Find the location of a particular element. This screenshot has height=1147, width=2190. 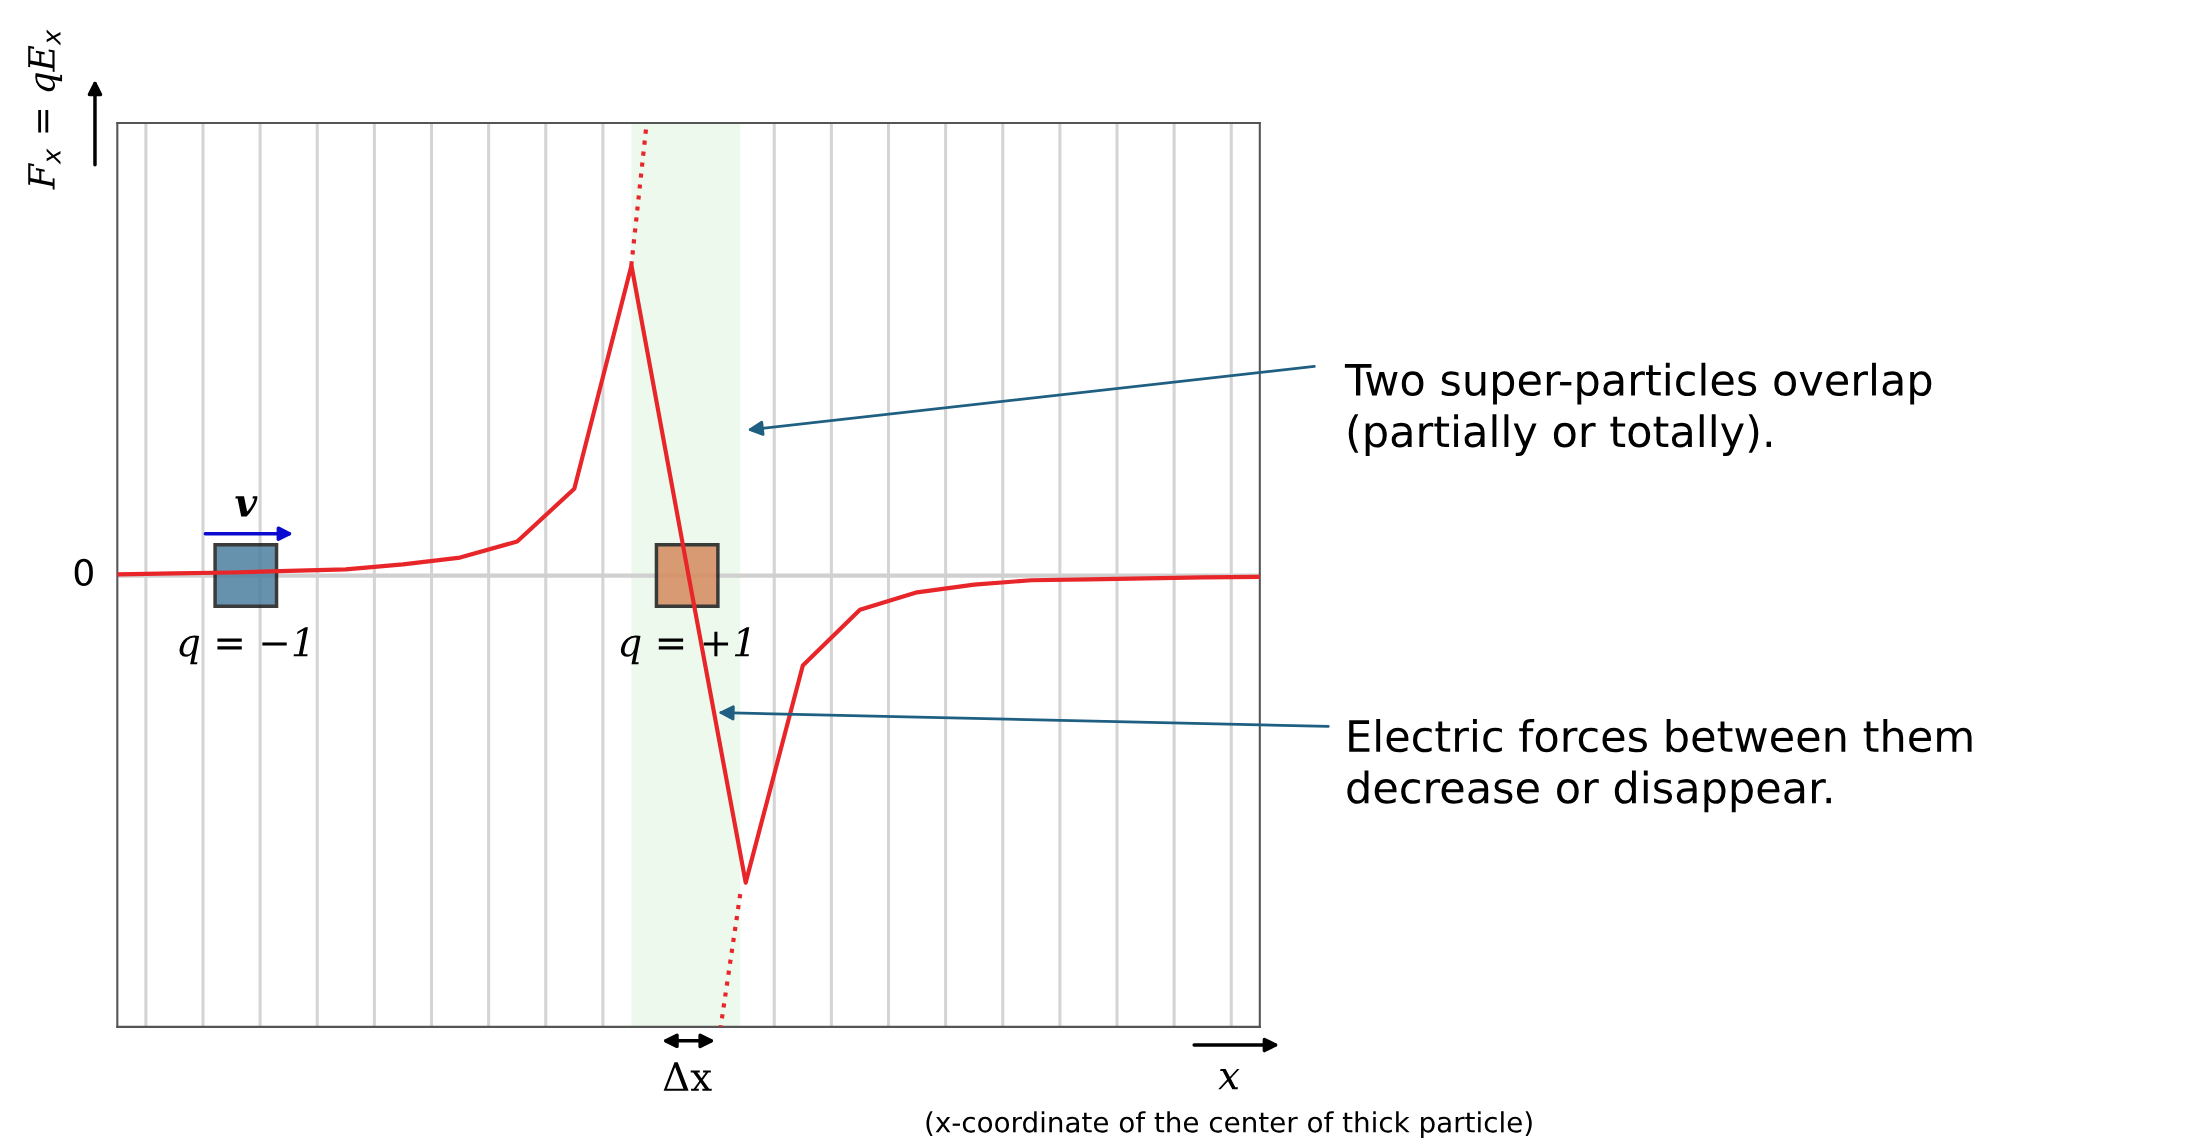

text: Δx is located at coordinates (687, 1076).